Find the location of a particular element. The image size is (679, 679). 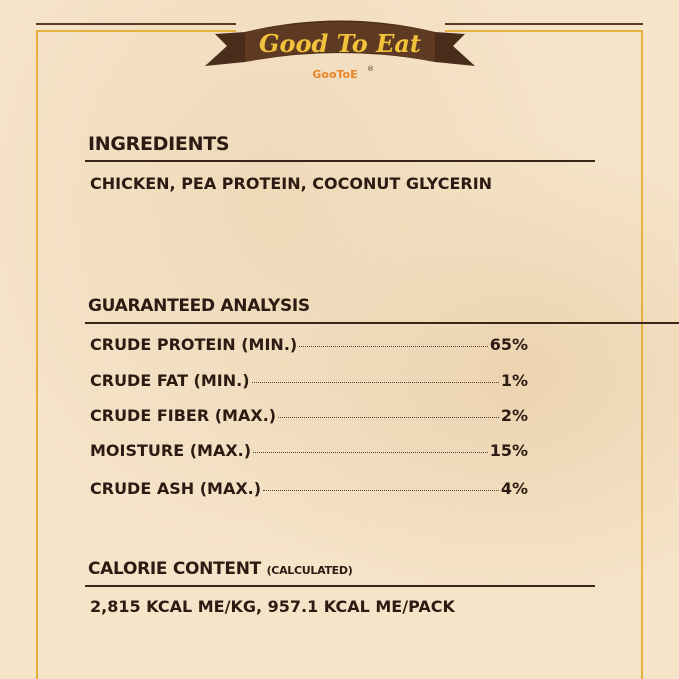

calorie-note: (CALCULATED) is located at coordinates (309, 570).